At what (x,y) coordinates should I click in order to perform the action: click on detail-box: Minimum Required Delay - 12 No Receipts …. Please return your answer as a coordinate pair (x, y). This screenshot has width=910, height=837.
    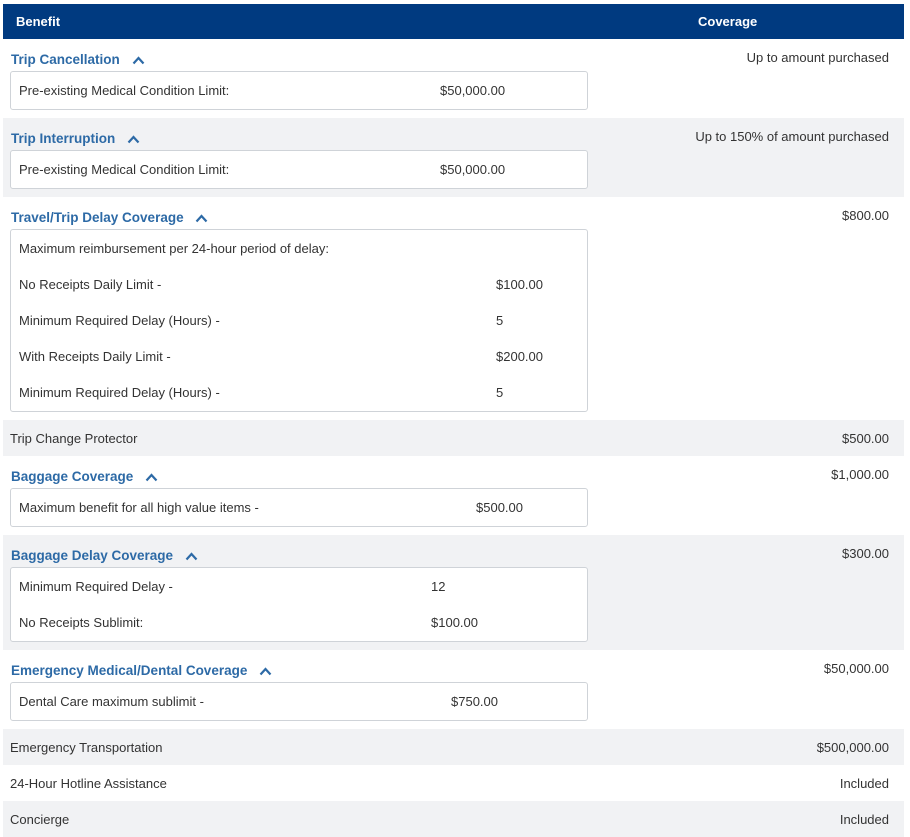
    Looking at the image, I should click on (299, 604).